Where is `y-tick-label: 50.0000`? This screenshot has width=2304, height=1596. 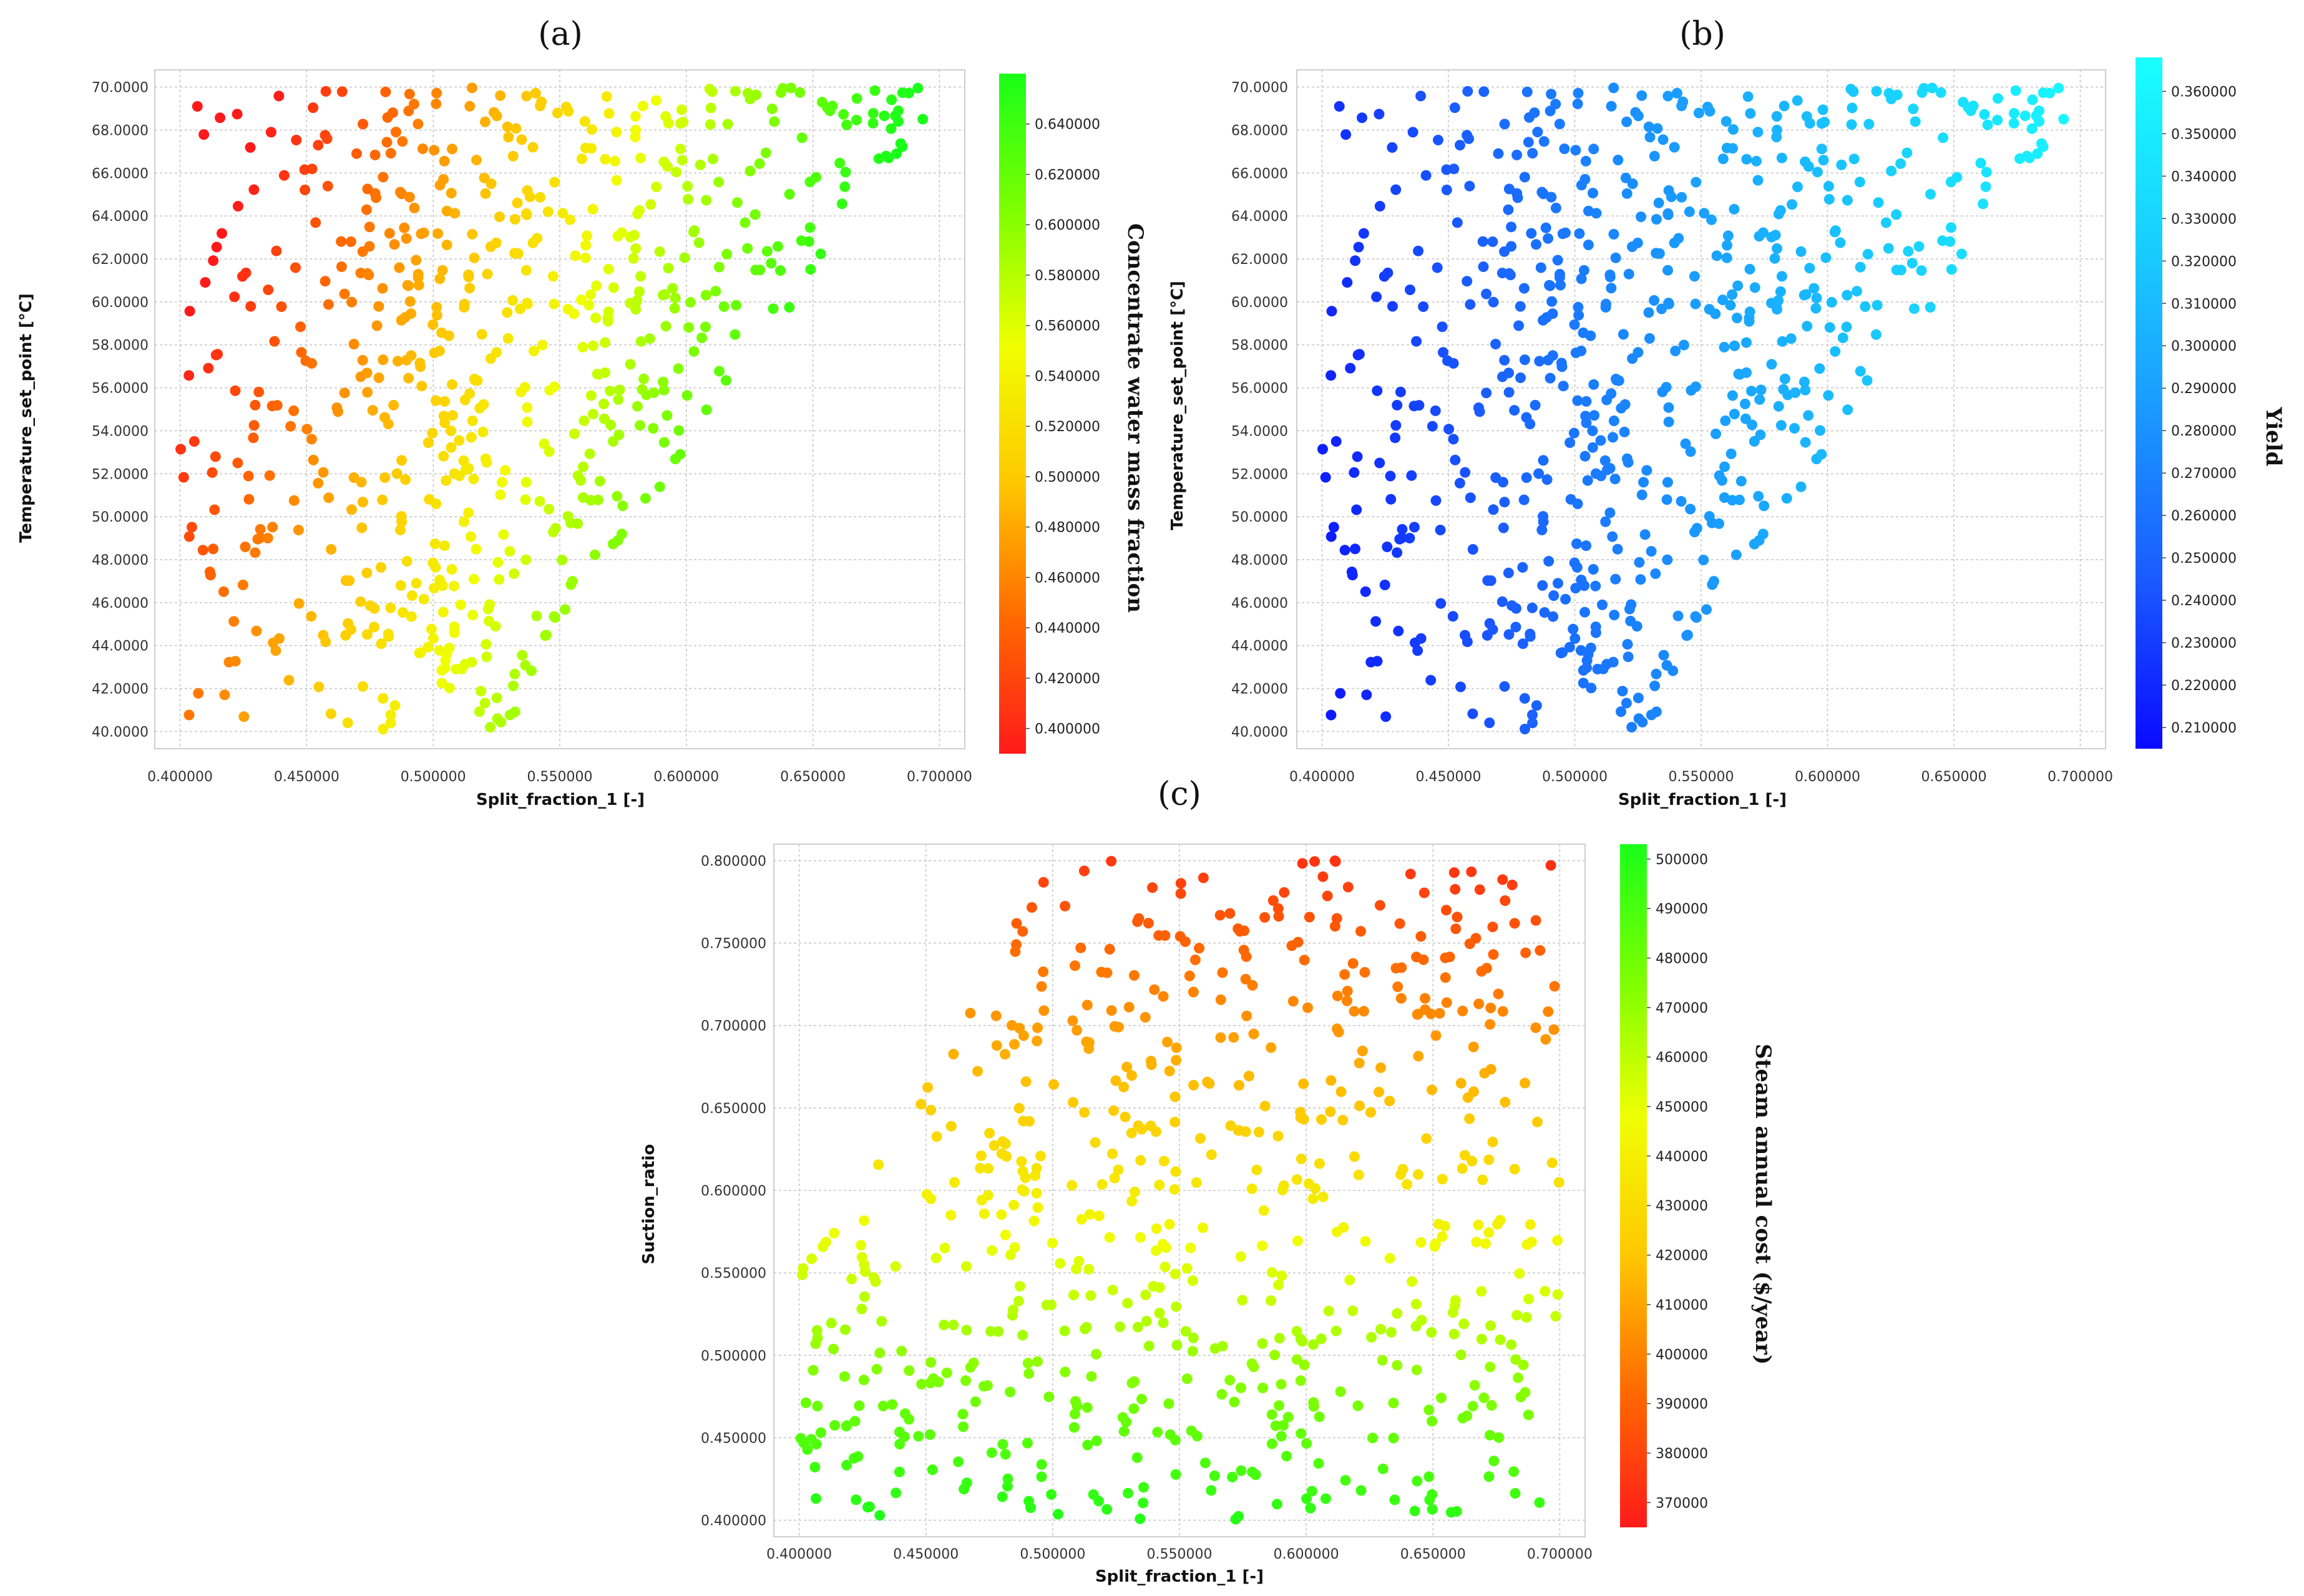 y-tick-label: 50.0000 is located at coordinates (120, 517).